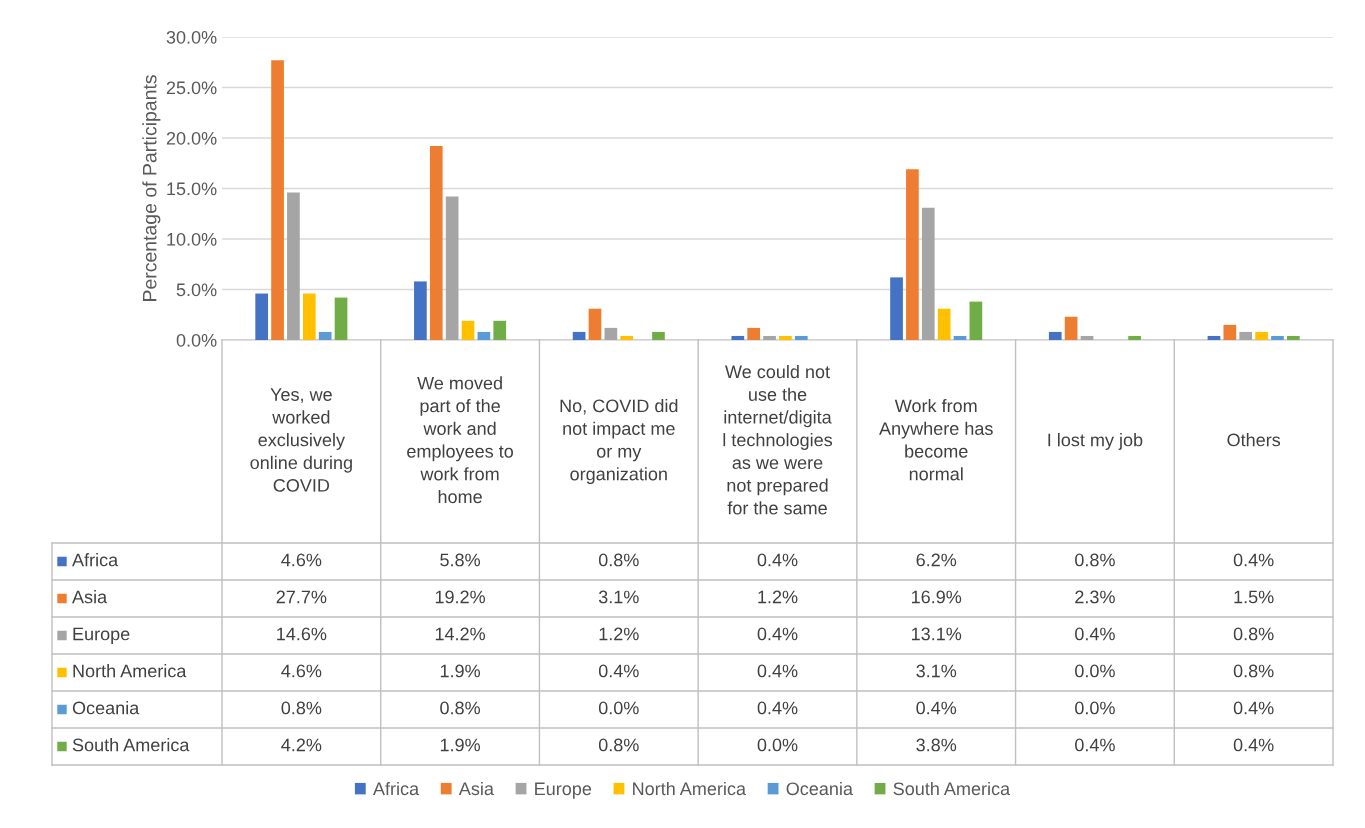 Image resolution: width=1365 pixels, height=828 pixels. Describe the element at coordinates (191, 37) in the screenshot. I see `y-tick-label: 30.0%` at that location.